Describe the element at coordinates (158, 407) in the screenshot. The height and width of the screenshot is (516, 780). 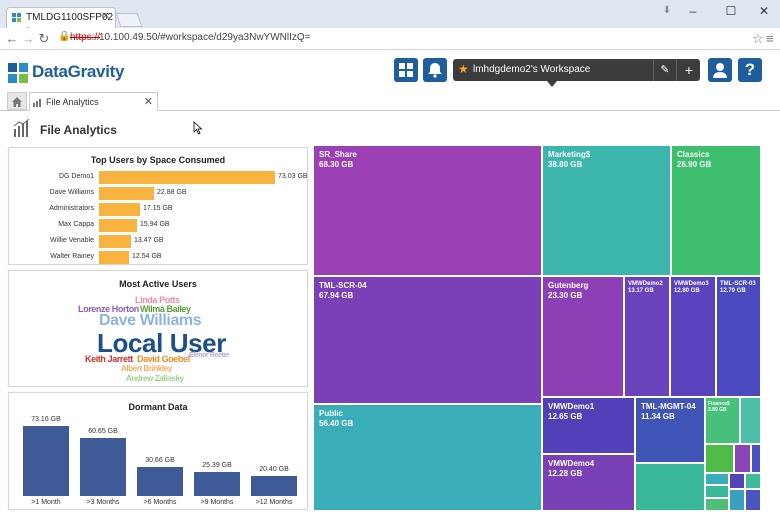
I see `panel-title: Dormant Data` at that location.